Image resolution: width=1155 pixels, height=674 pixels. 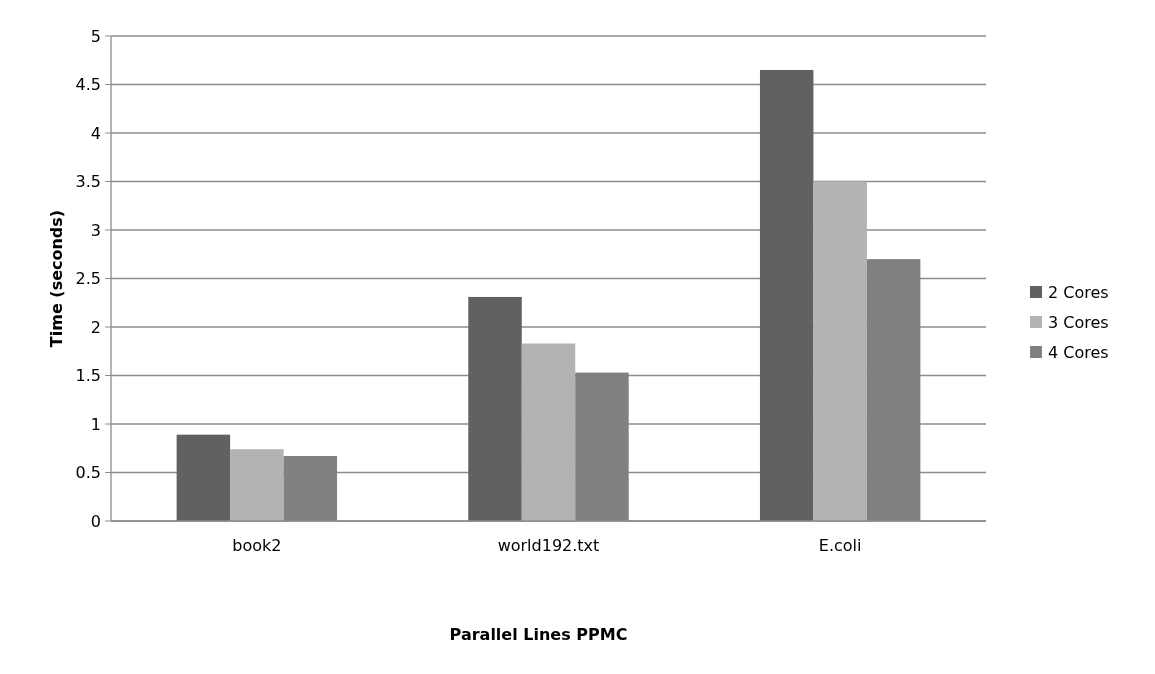 What do you see at coordinates (88, 376) in the screenshot?
I see `y-tick-label: 1.5` at bounding box center [88, 376].